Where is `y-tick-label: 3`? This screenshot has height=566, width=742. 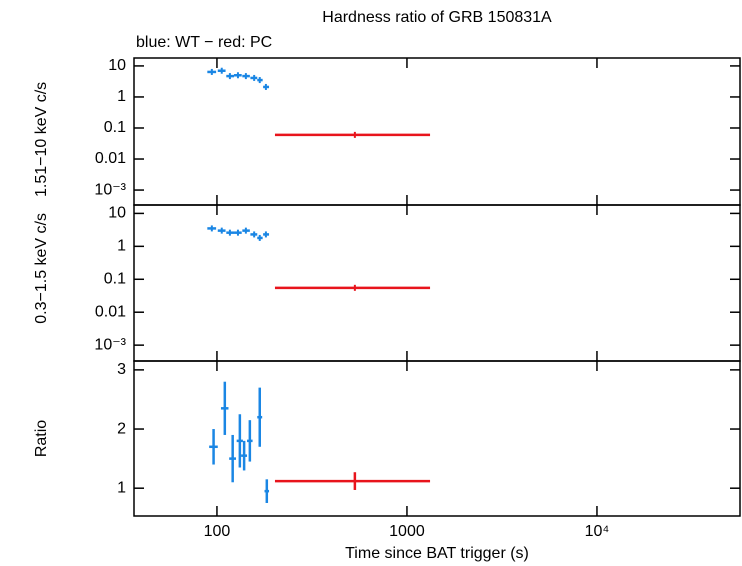
y-tick-label: 3 is located at coordinates (121, 369).